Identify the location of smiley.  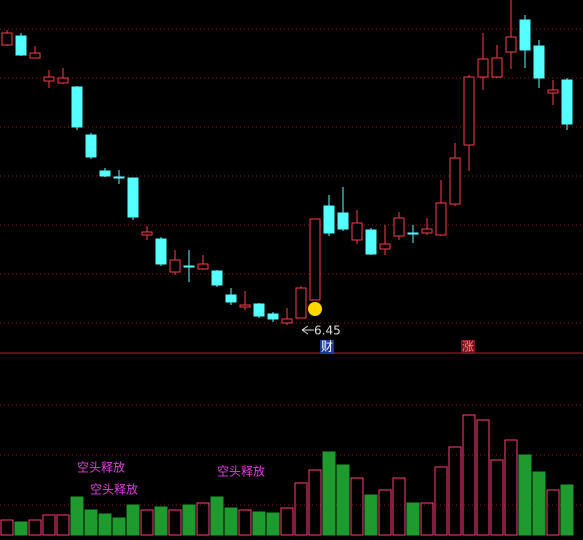
(315, 309).